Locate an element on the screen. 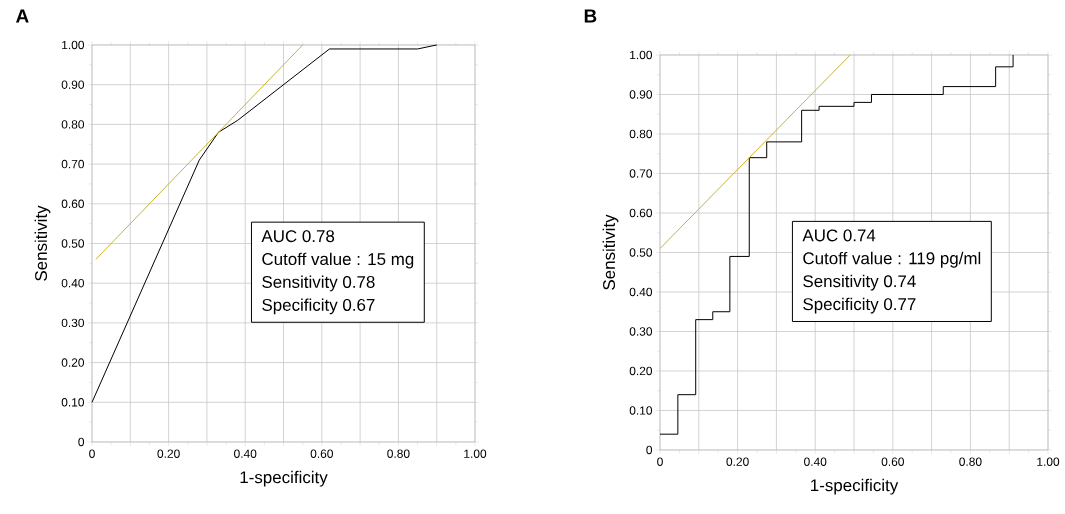 The width and height of the screenshot is (1065, 514). annotation: AUC 0.74 is located at coordinates (839, 235).